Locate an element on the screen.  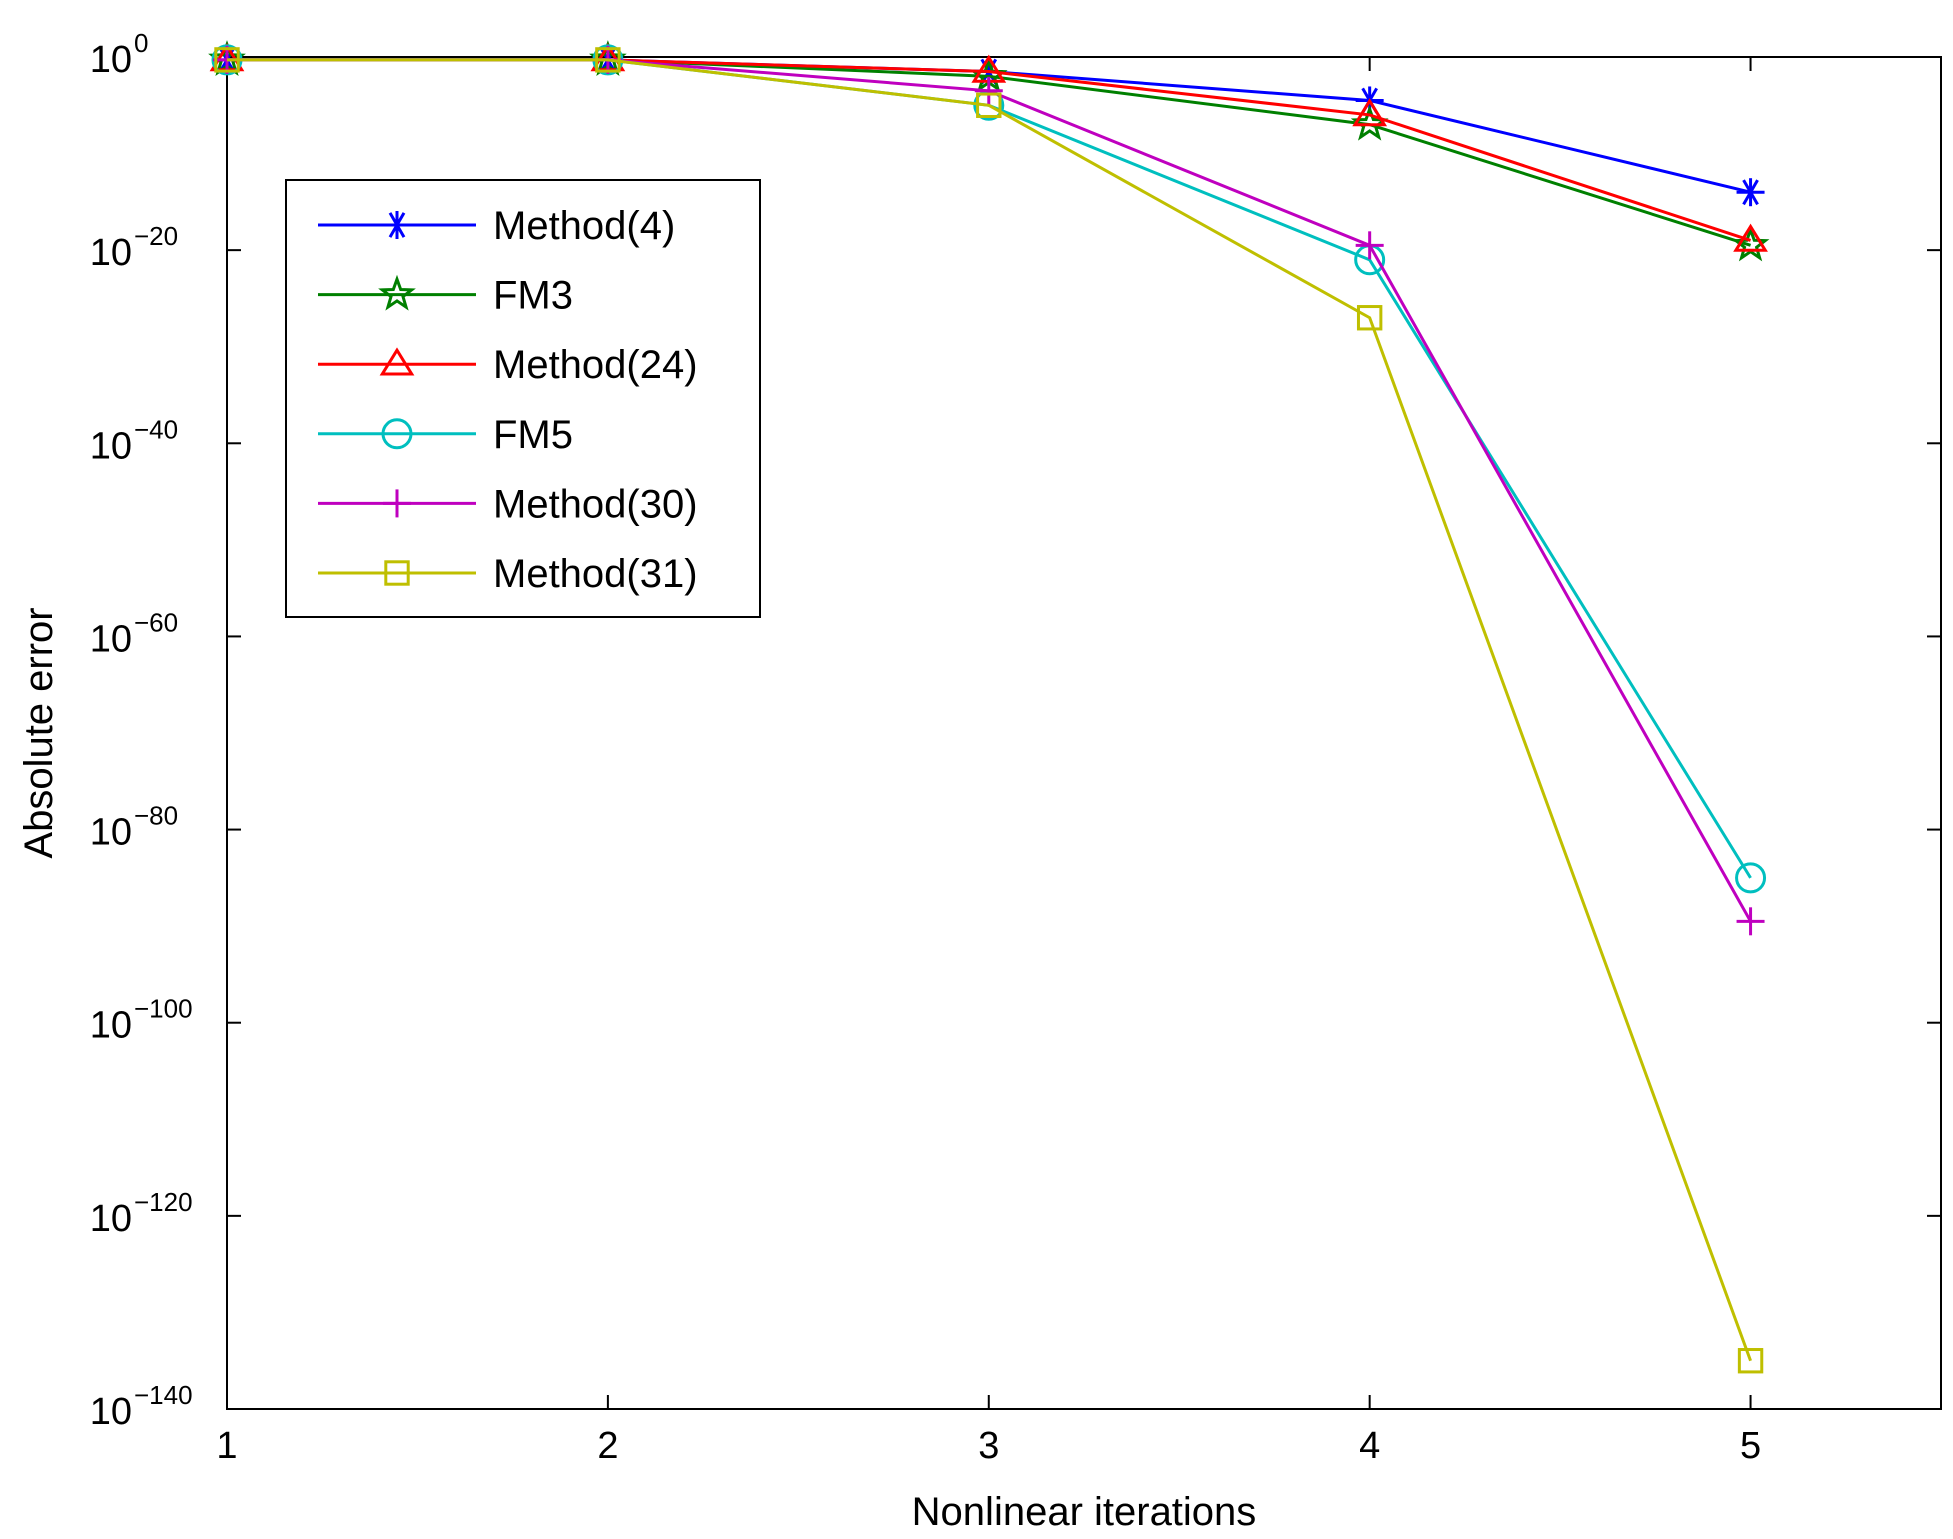
legend-entry: Method(4) is located at coordinates (496, 226).